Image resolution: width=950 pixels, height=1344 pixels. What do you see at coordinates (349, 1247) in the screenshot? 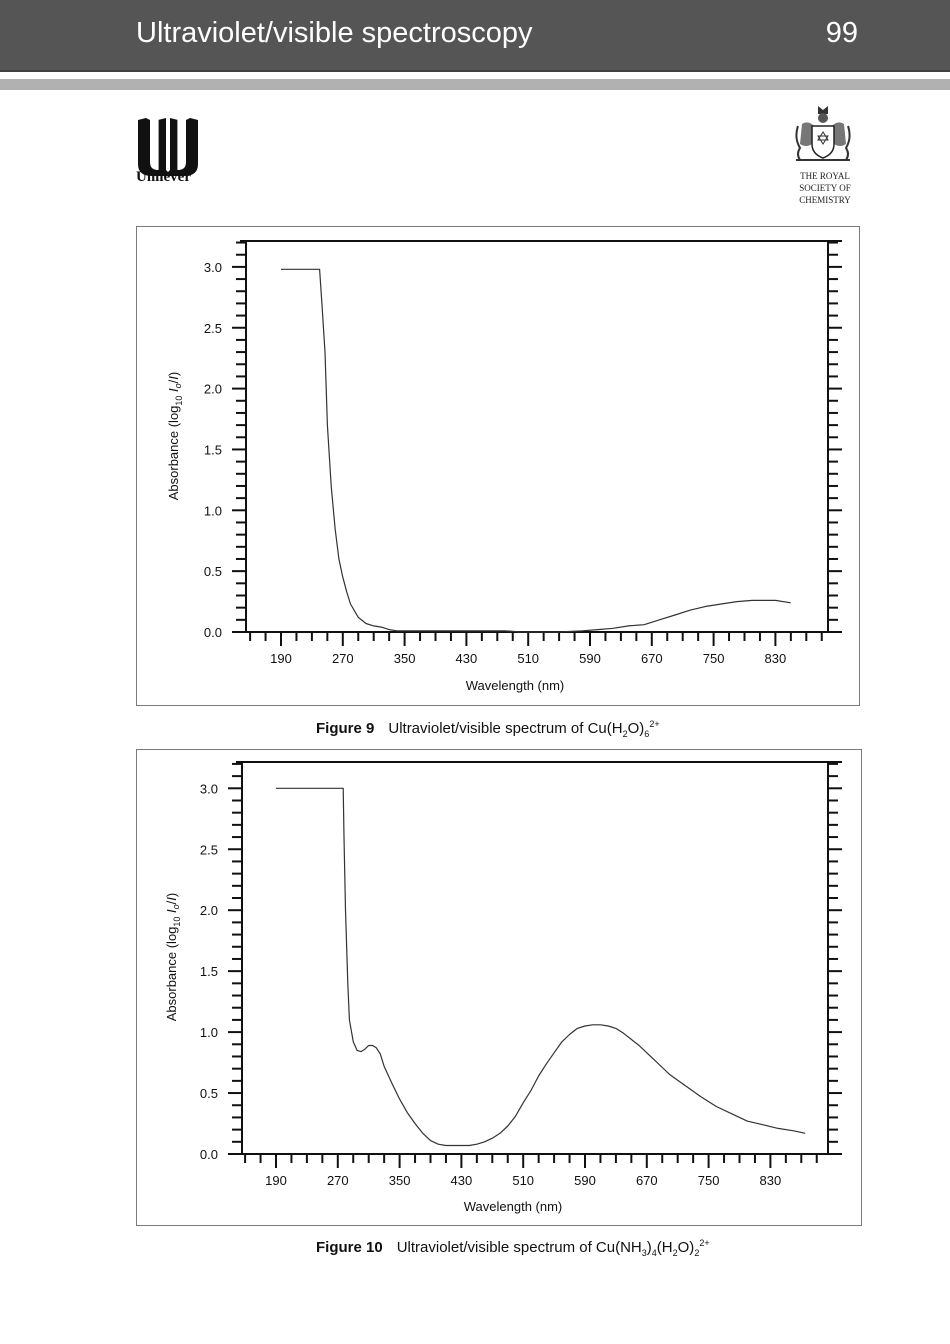
I see `figure-10-label: Figure 10` at bounding box center [349, 1247].